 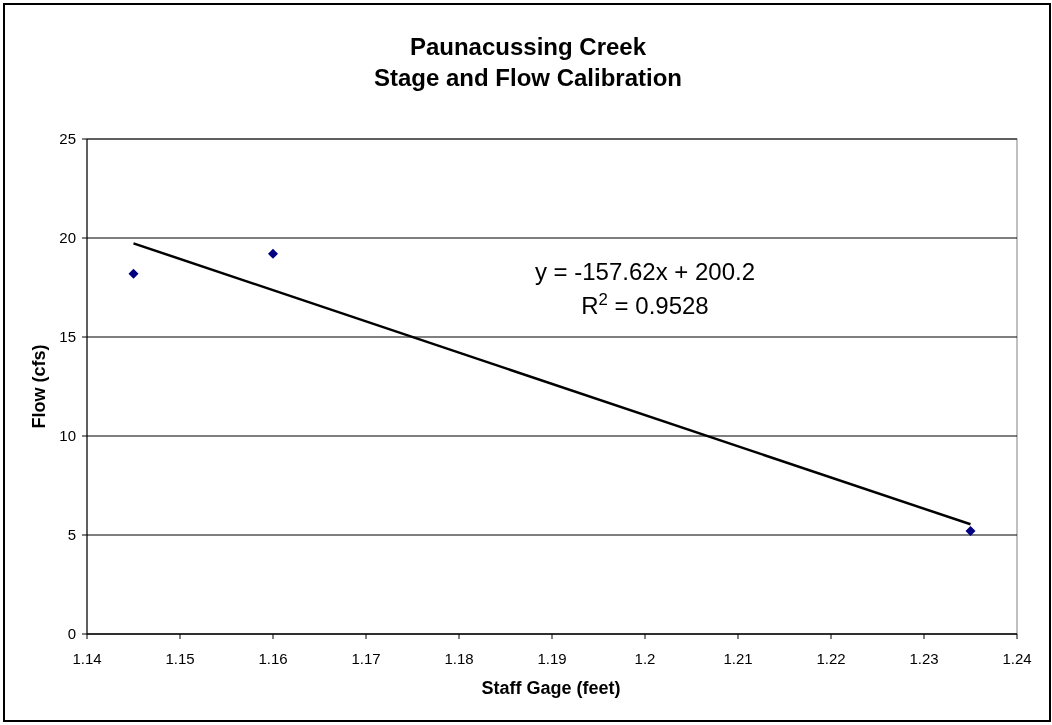 What do you see at coordinates (71, 535) in the screenshot?
I see `y-tick-label: 5` at bounding box center [71, 535].